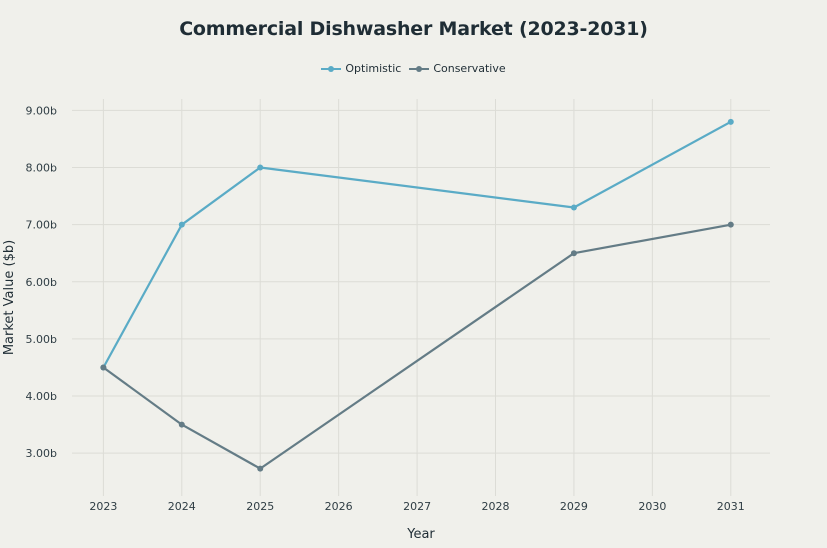 The width and height of the screenshot is (827, 548). Describe the element at coordinates (182, 506) in the screenshot. I see `x-tick-label: 2024` at that location.